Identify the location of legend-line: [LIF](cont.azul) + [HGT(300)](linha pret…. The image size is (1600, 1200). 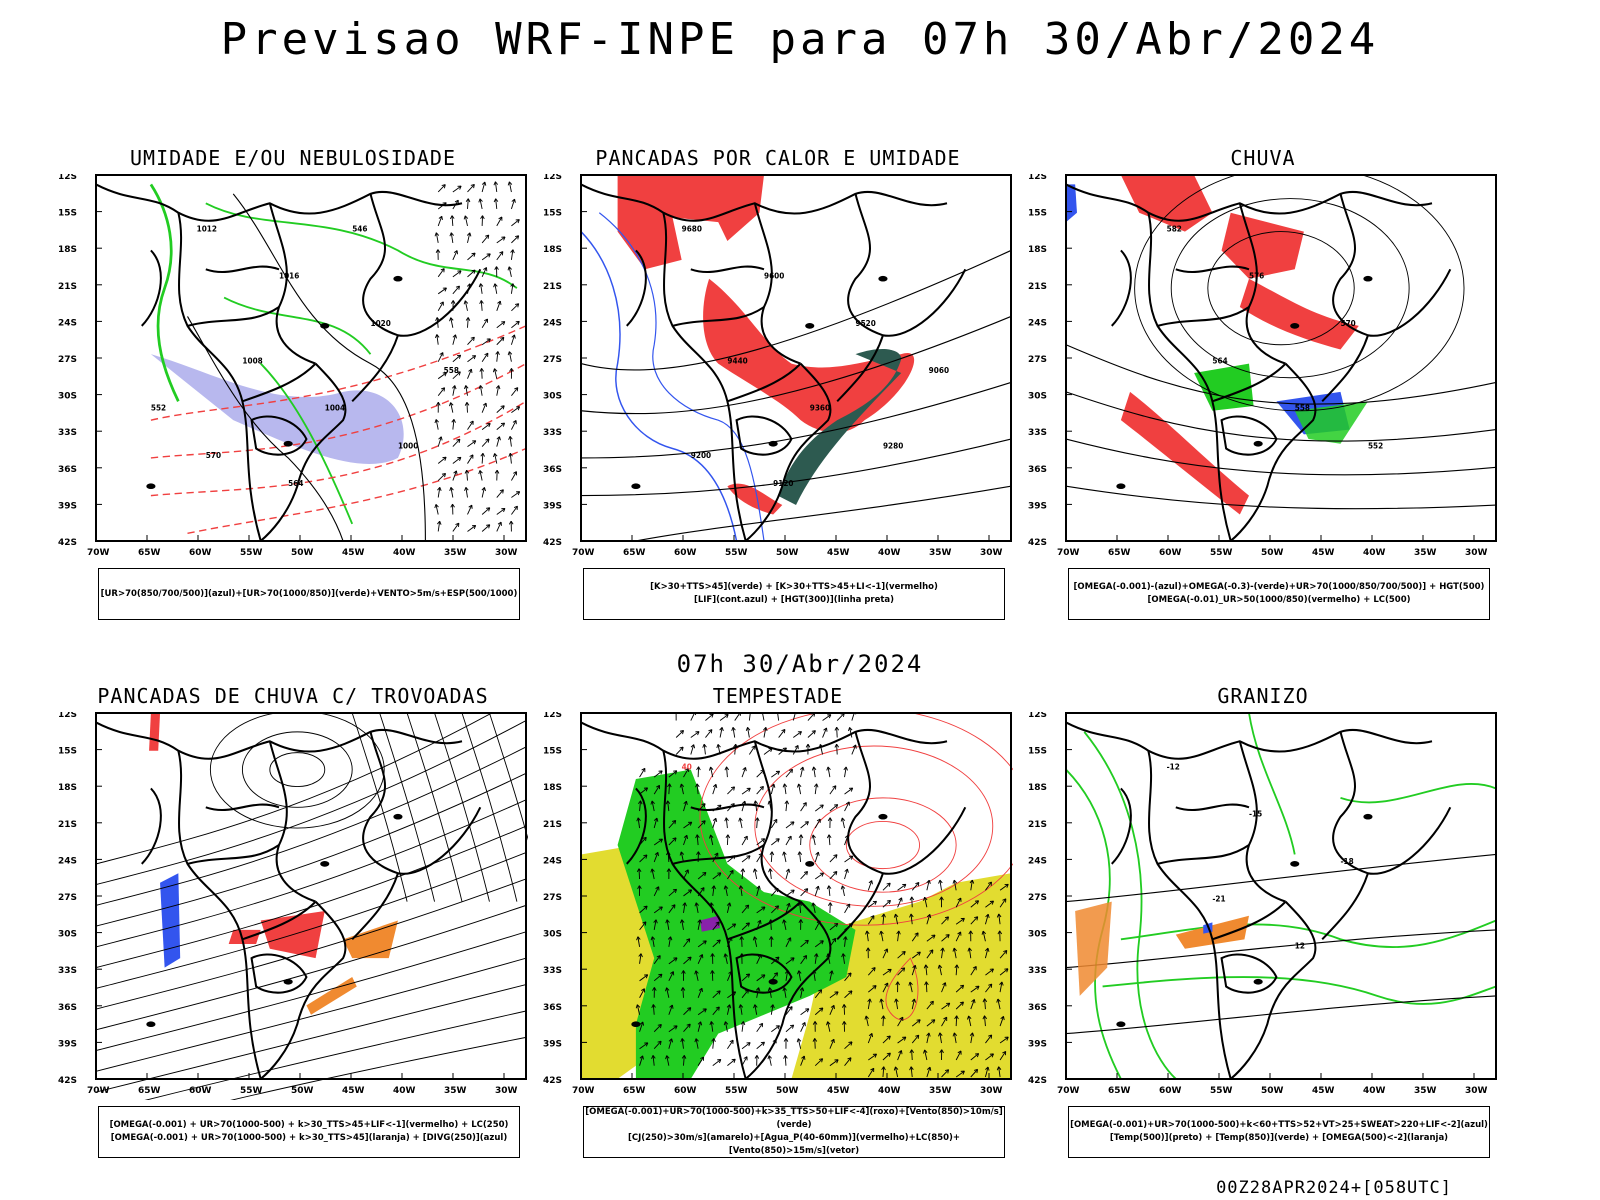
(794, 600).